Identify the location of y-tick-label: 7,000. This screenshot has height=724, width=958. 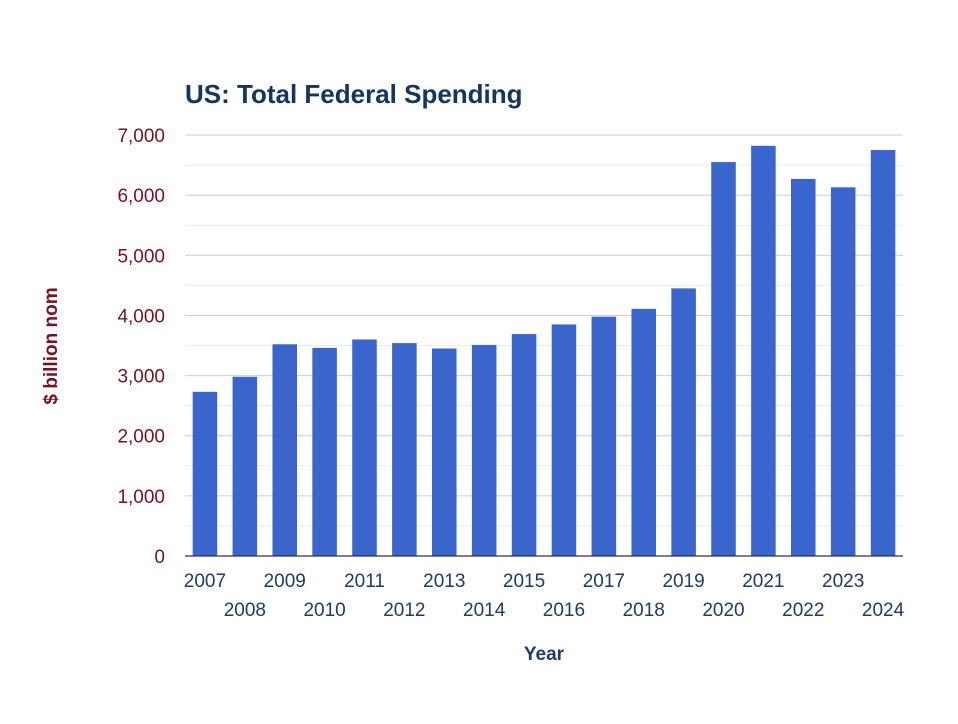
(141, 136).